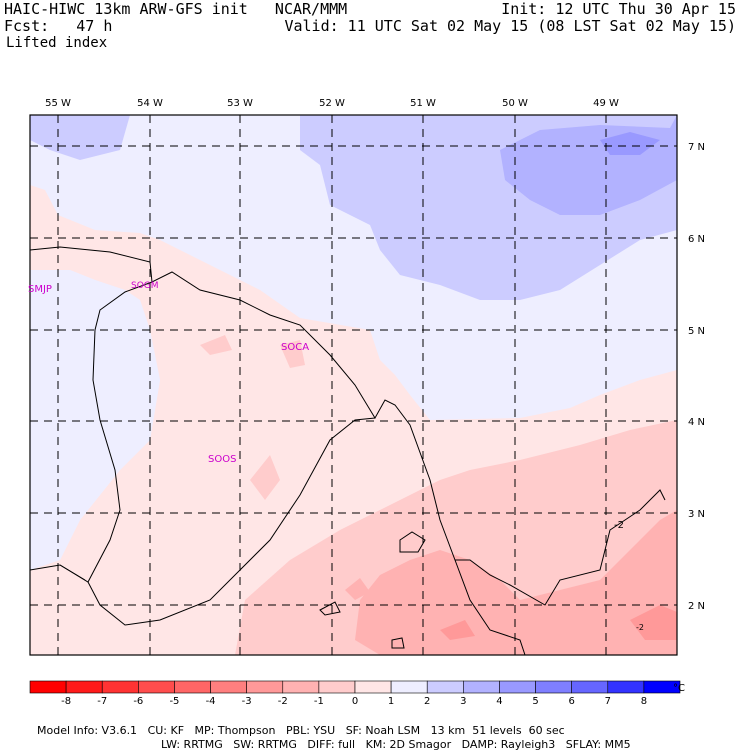  I want to click on model-title: HAIC-HIWC 13km ARW-GFS init NCAR/MMM, so click(176, 9).